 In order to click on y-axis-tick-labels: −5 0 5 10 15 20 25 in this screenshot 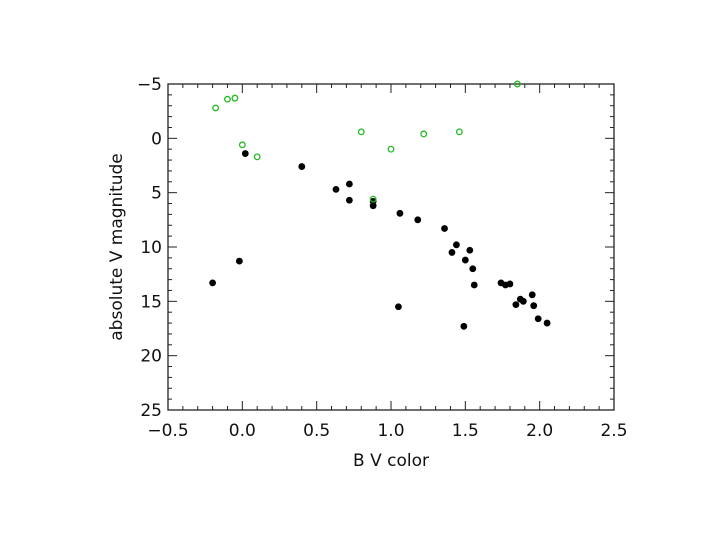, I will do `click(149, 248)`.